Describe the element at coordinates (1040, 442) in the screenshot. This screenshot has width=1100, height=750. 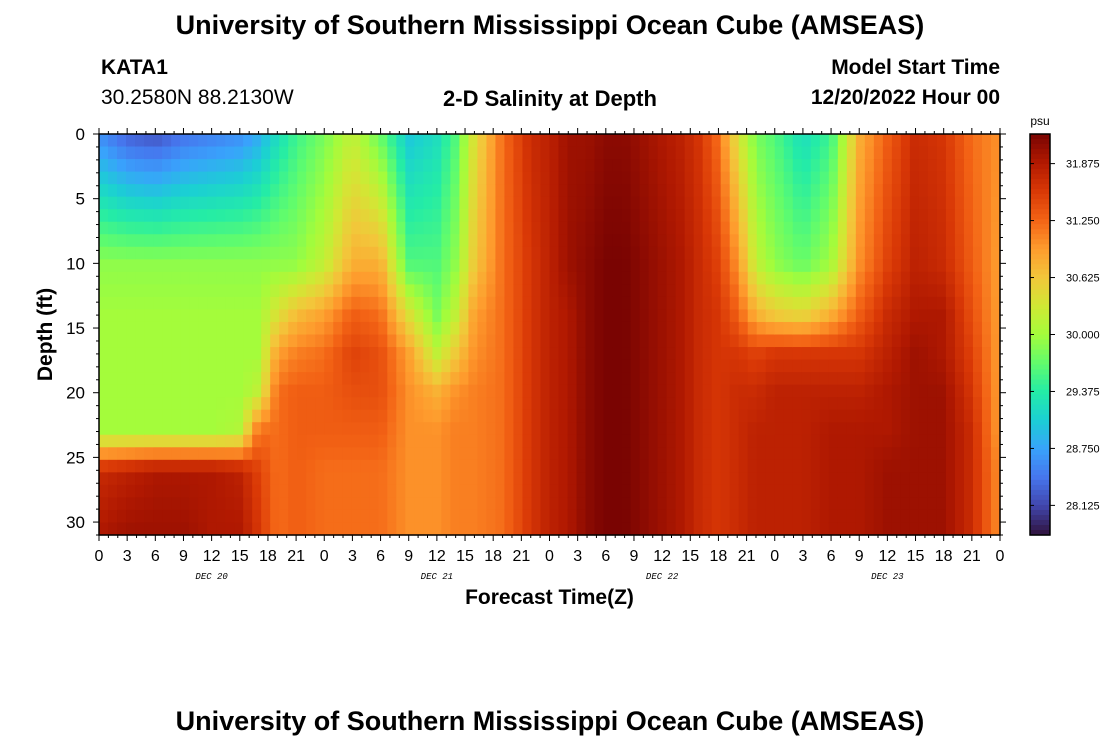
I see `colorbar-segment` at that location.